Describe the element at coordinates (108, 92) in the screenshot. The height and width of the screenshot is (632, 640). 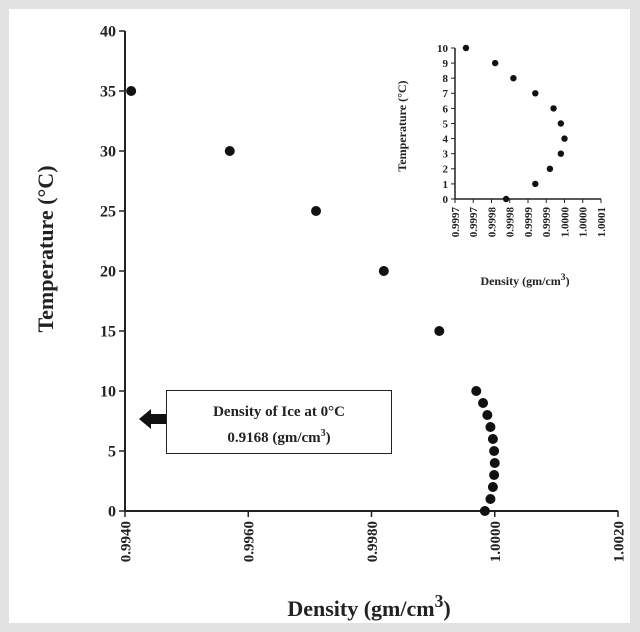
I see `main-y-tick-label: 35` at that location.